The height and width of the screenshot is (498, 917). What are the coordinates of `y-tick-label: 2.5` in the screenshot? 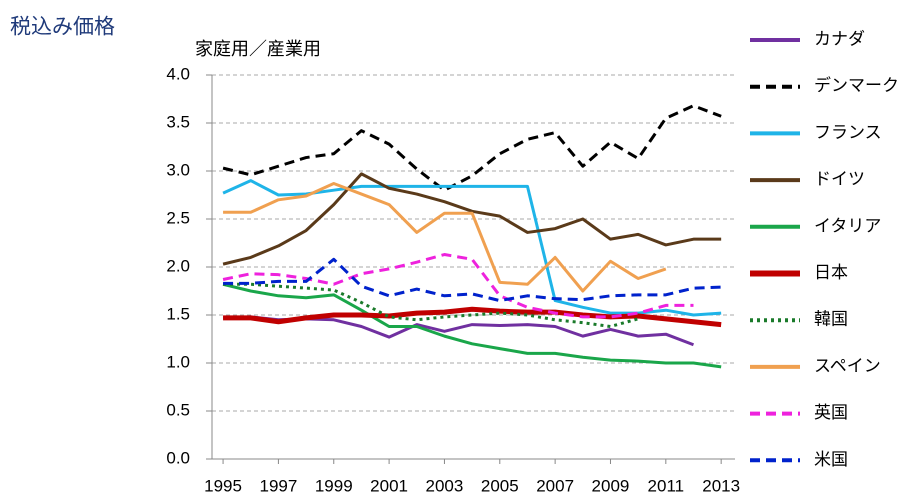 It's located at (178, 217).